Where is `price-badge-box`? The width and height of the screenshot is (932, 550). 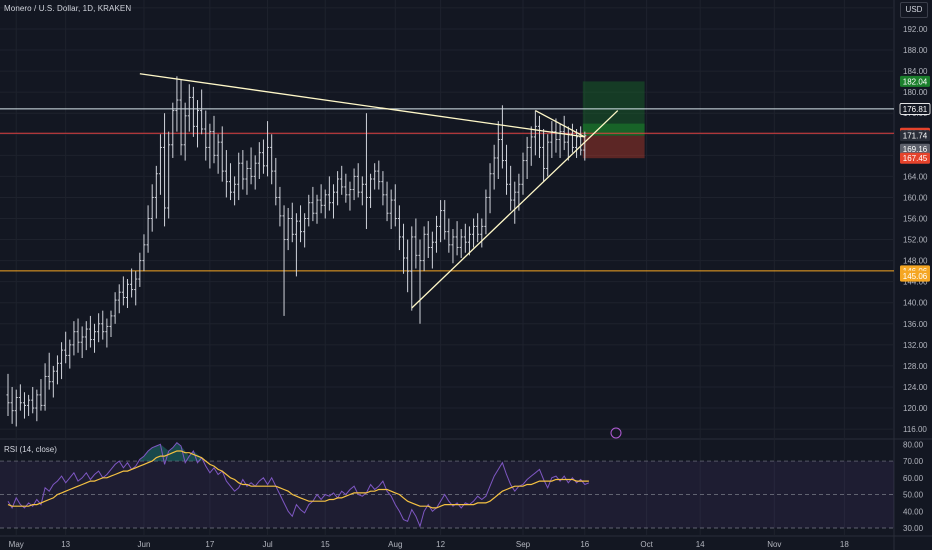
price-badge-box is located at coordinates (915, 109).